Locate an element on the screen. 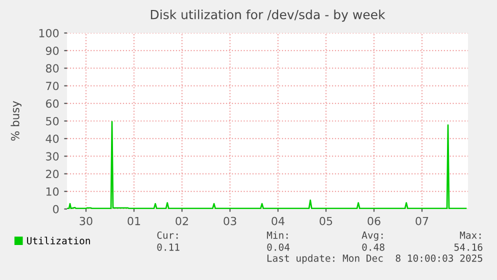 Image resolution: width=497 pixels, height=280 pixels. x-tick-label: 07 is located at coordinates (422, 221).